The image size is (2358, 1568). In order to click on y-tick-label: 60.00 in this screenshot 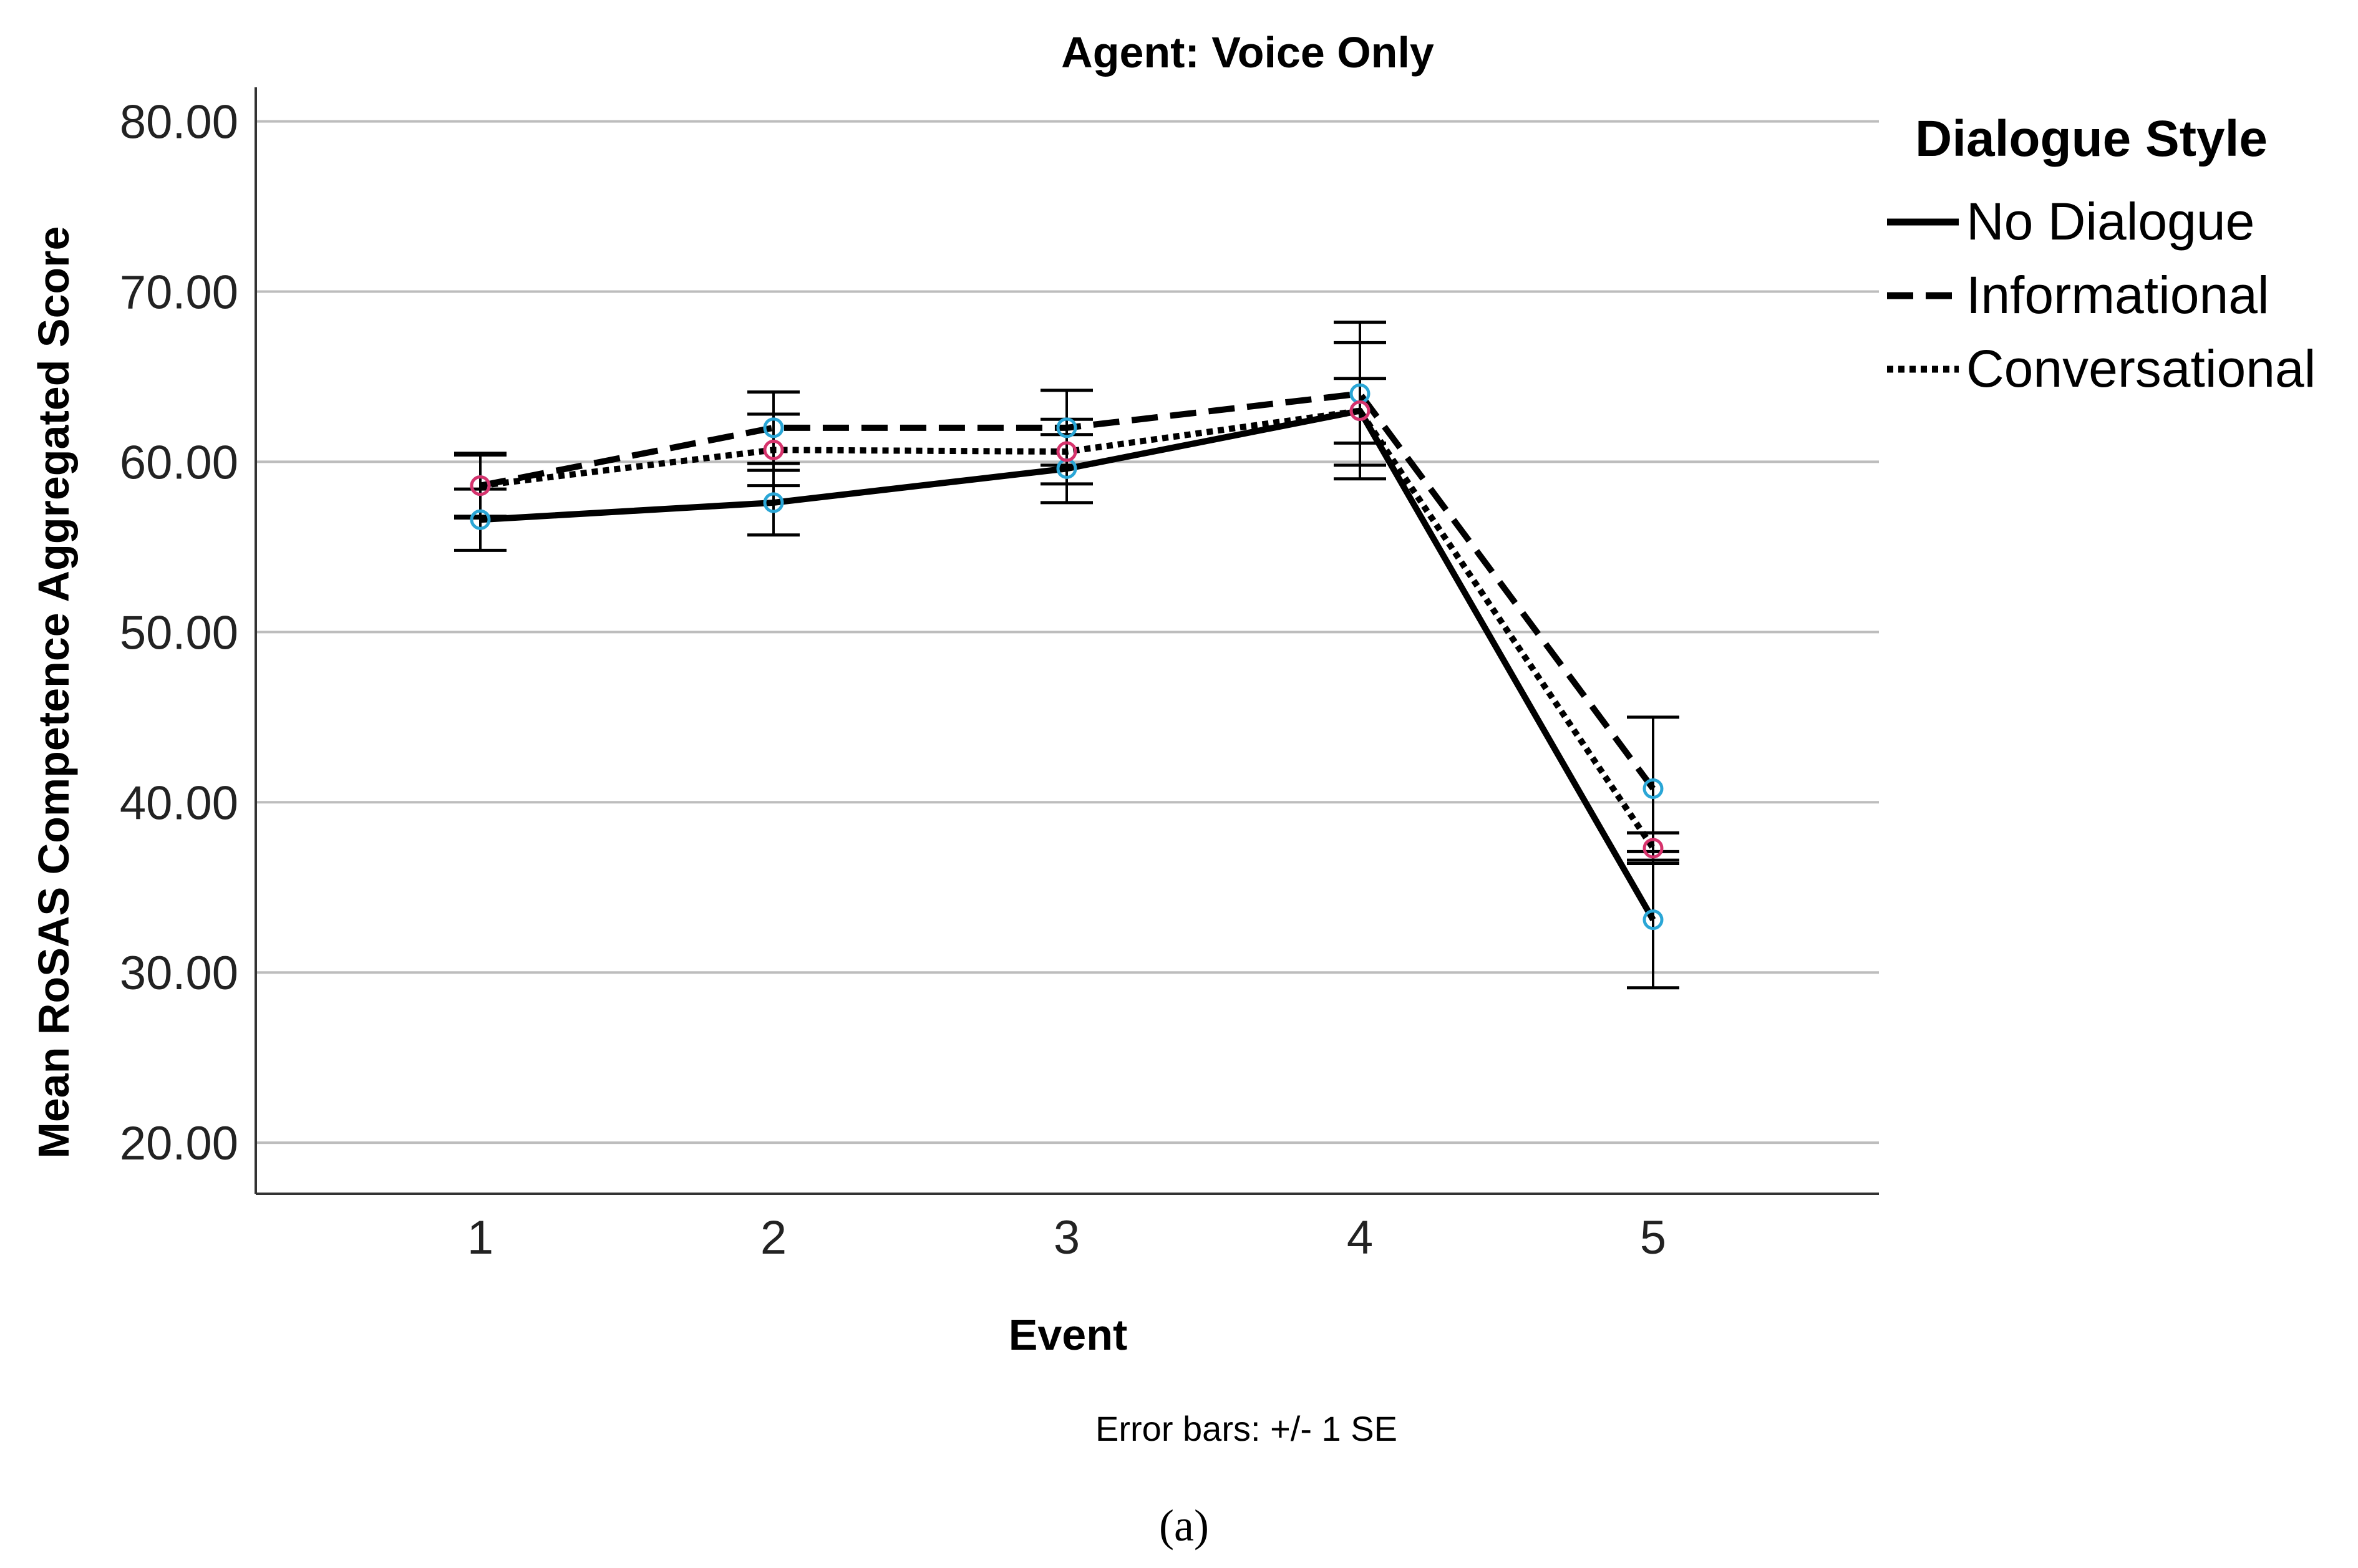, I will do `click(179, 462)`.